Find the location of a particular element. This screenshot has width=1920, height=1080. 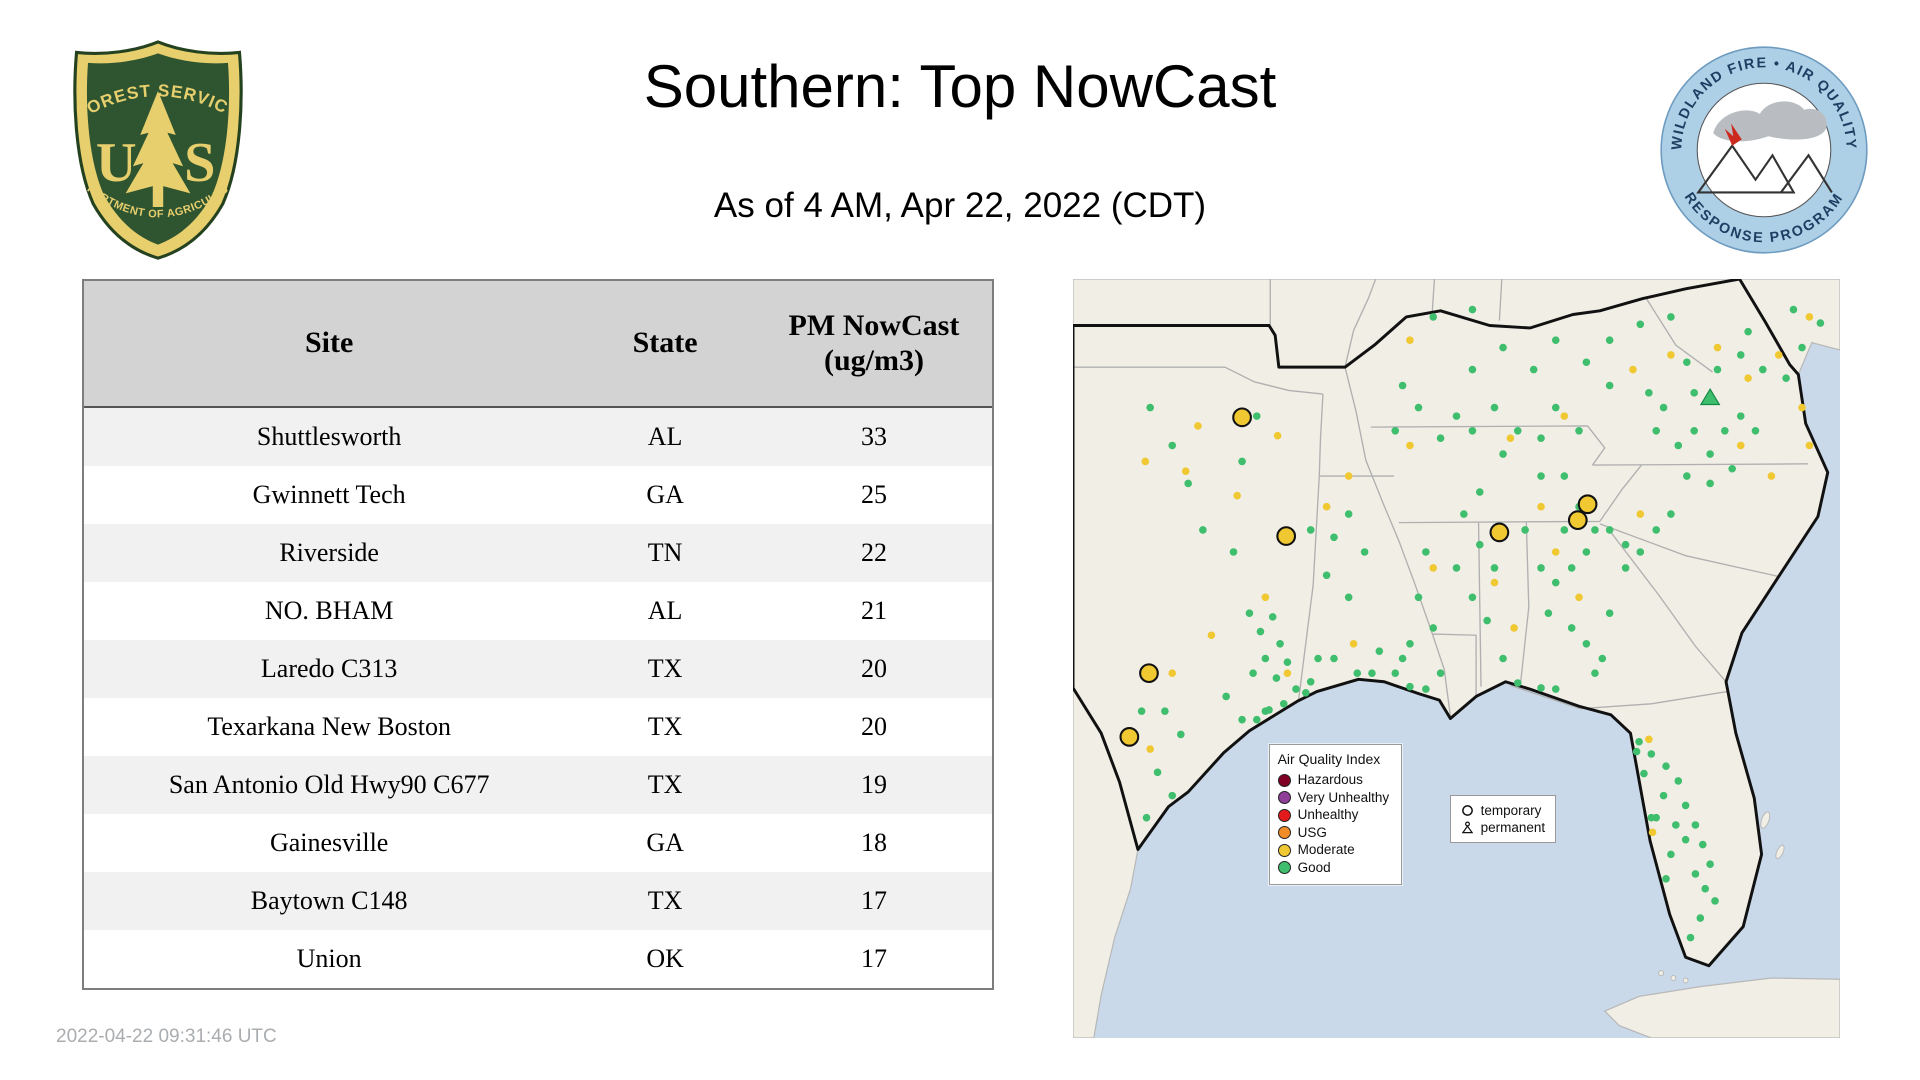

table-row: Riverside TN 22 is located at coordinates (538, 553).